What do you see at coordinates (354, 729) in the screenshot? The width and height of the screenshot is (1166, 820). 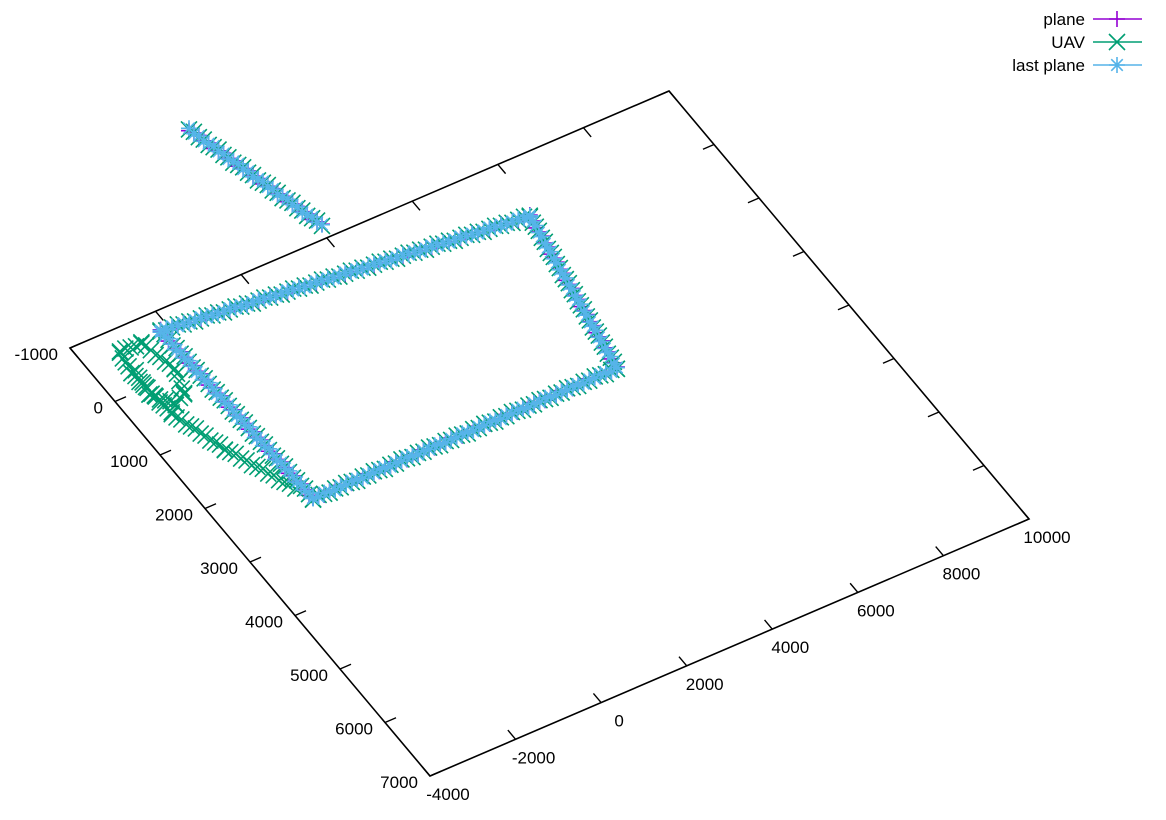 I see `y-tick-label: 6000` at bounding box center [354, 729].